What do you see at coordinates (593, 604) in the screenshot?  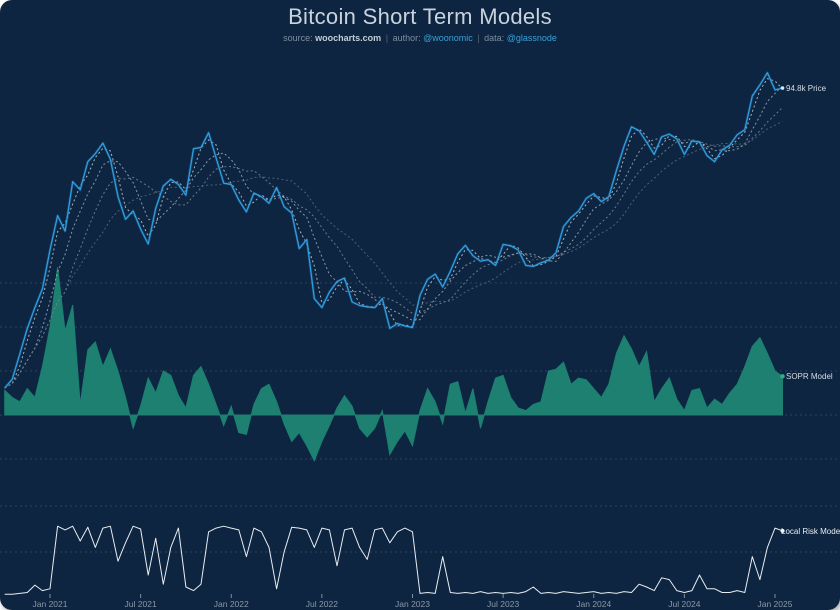 I see `x-axis-label: Jan 2024` at bounding box center [593, 604].